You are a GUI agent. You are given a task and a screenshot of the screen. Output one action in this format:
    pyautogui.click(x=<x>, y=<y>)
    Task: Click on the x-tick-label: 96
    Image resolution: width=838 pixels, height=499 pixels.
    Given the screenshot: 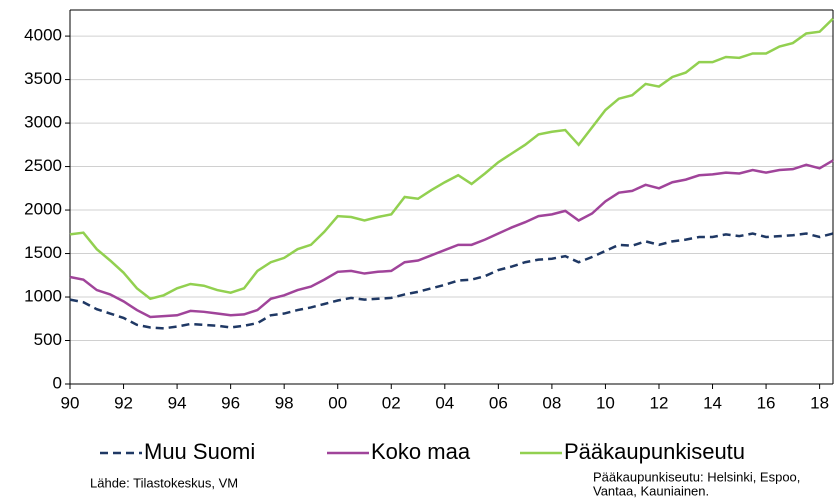 What is the action you would take?
    pyautogui.click(x=230, y=402)
    